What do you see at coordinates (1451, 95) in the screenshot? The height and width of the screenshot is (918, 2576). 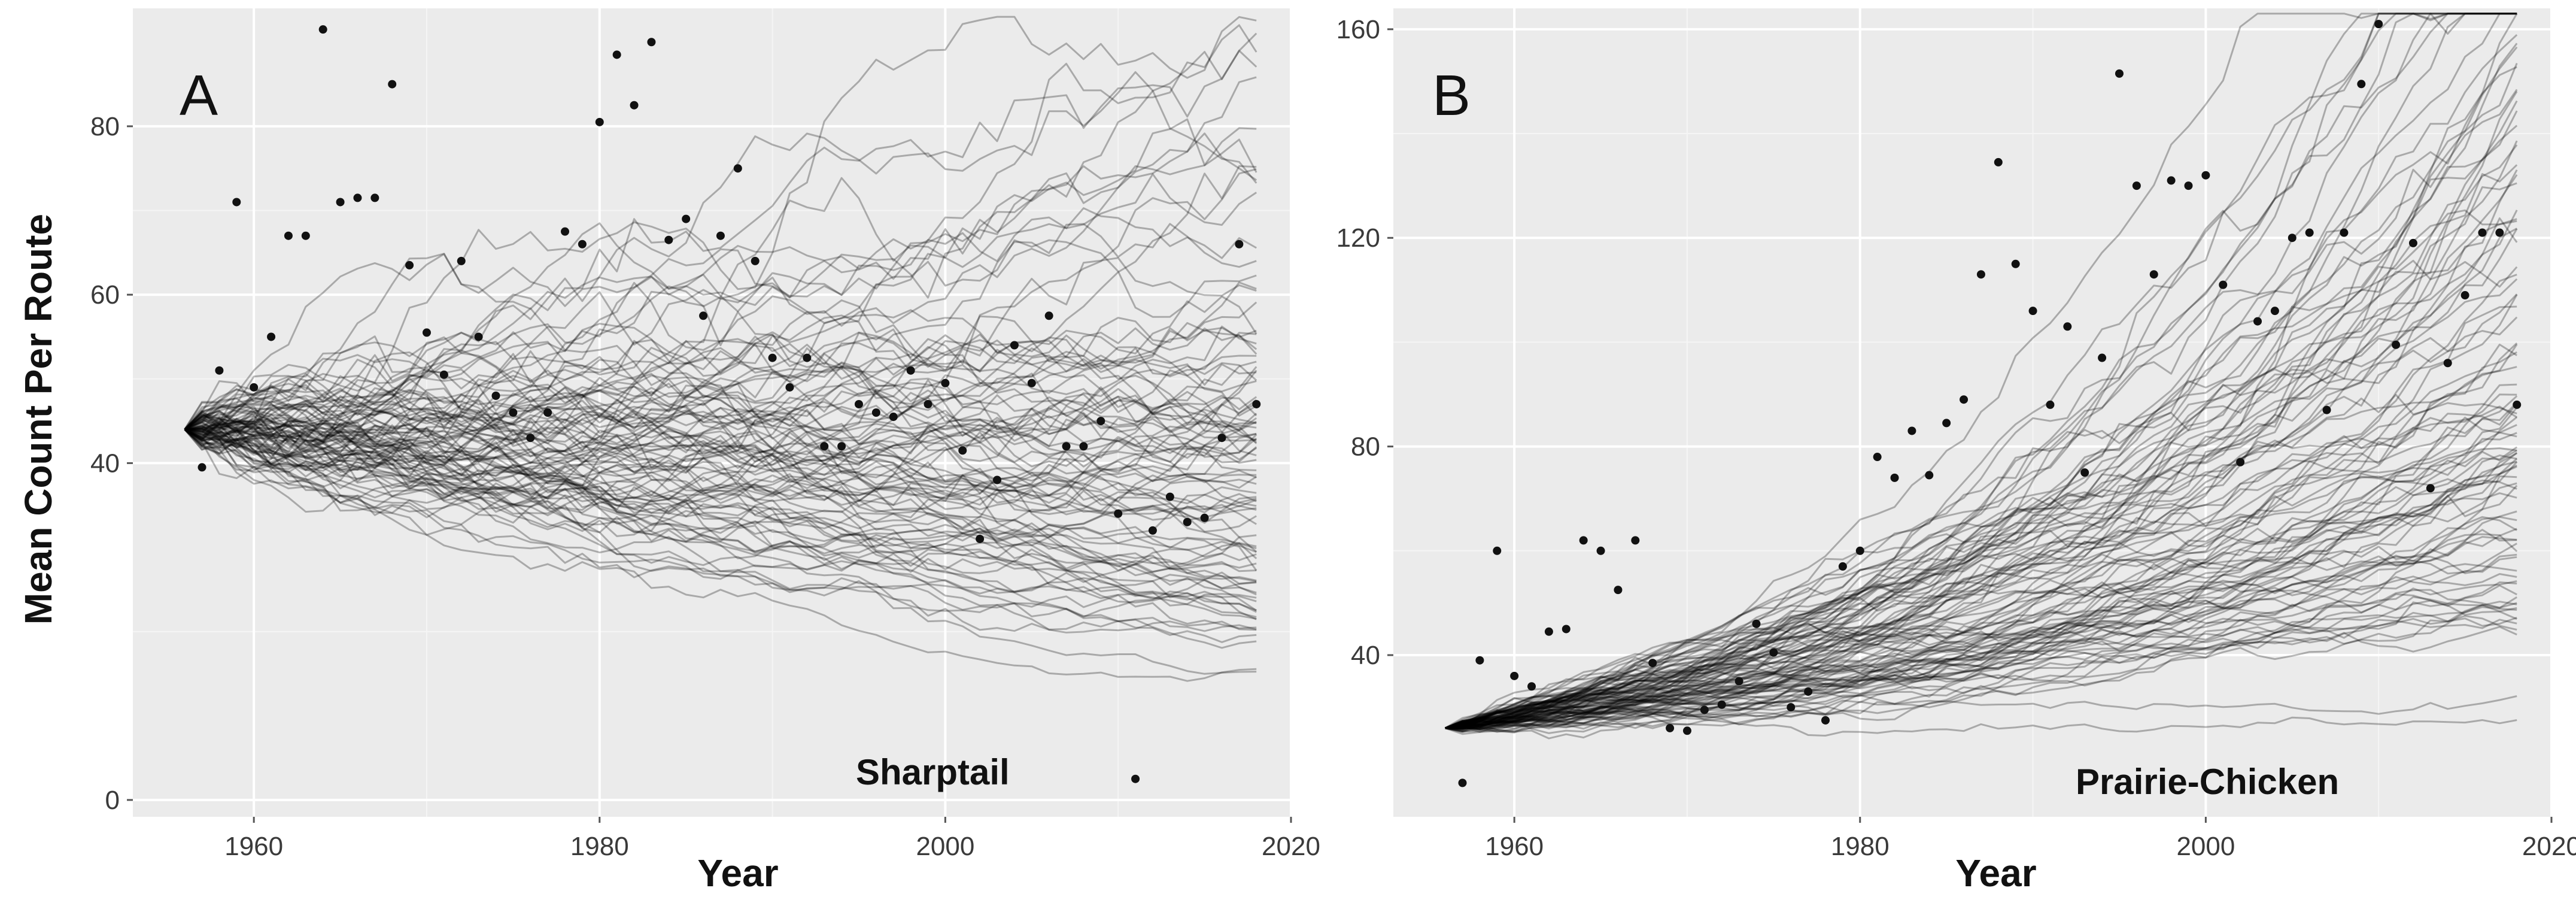 I see `panel-b-letter: B` at bounding box center [1451, 95].